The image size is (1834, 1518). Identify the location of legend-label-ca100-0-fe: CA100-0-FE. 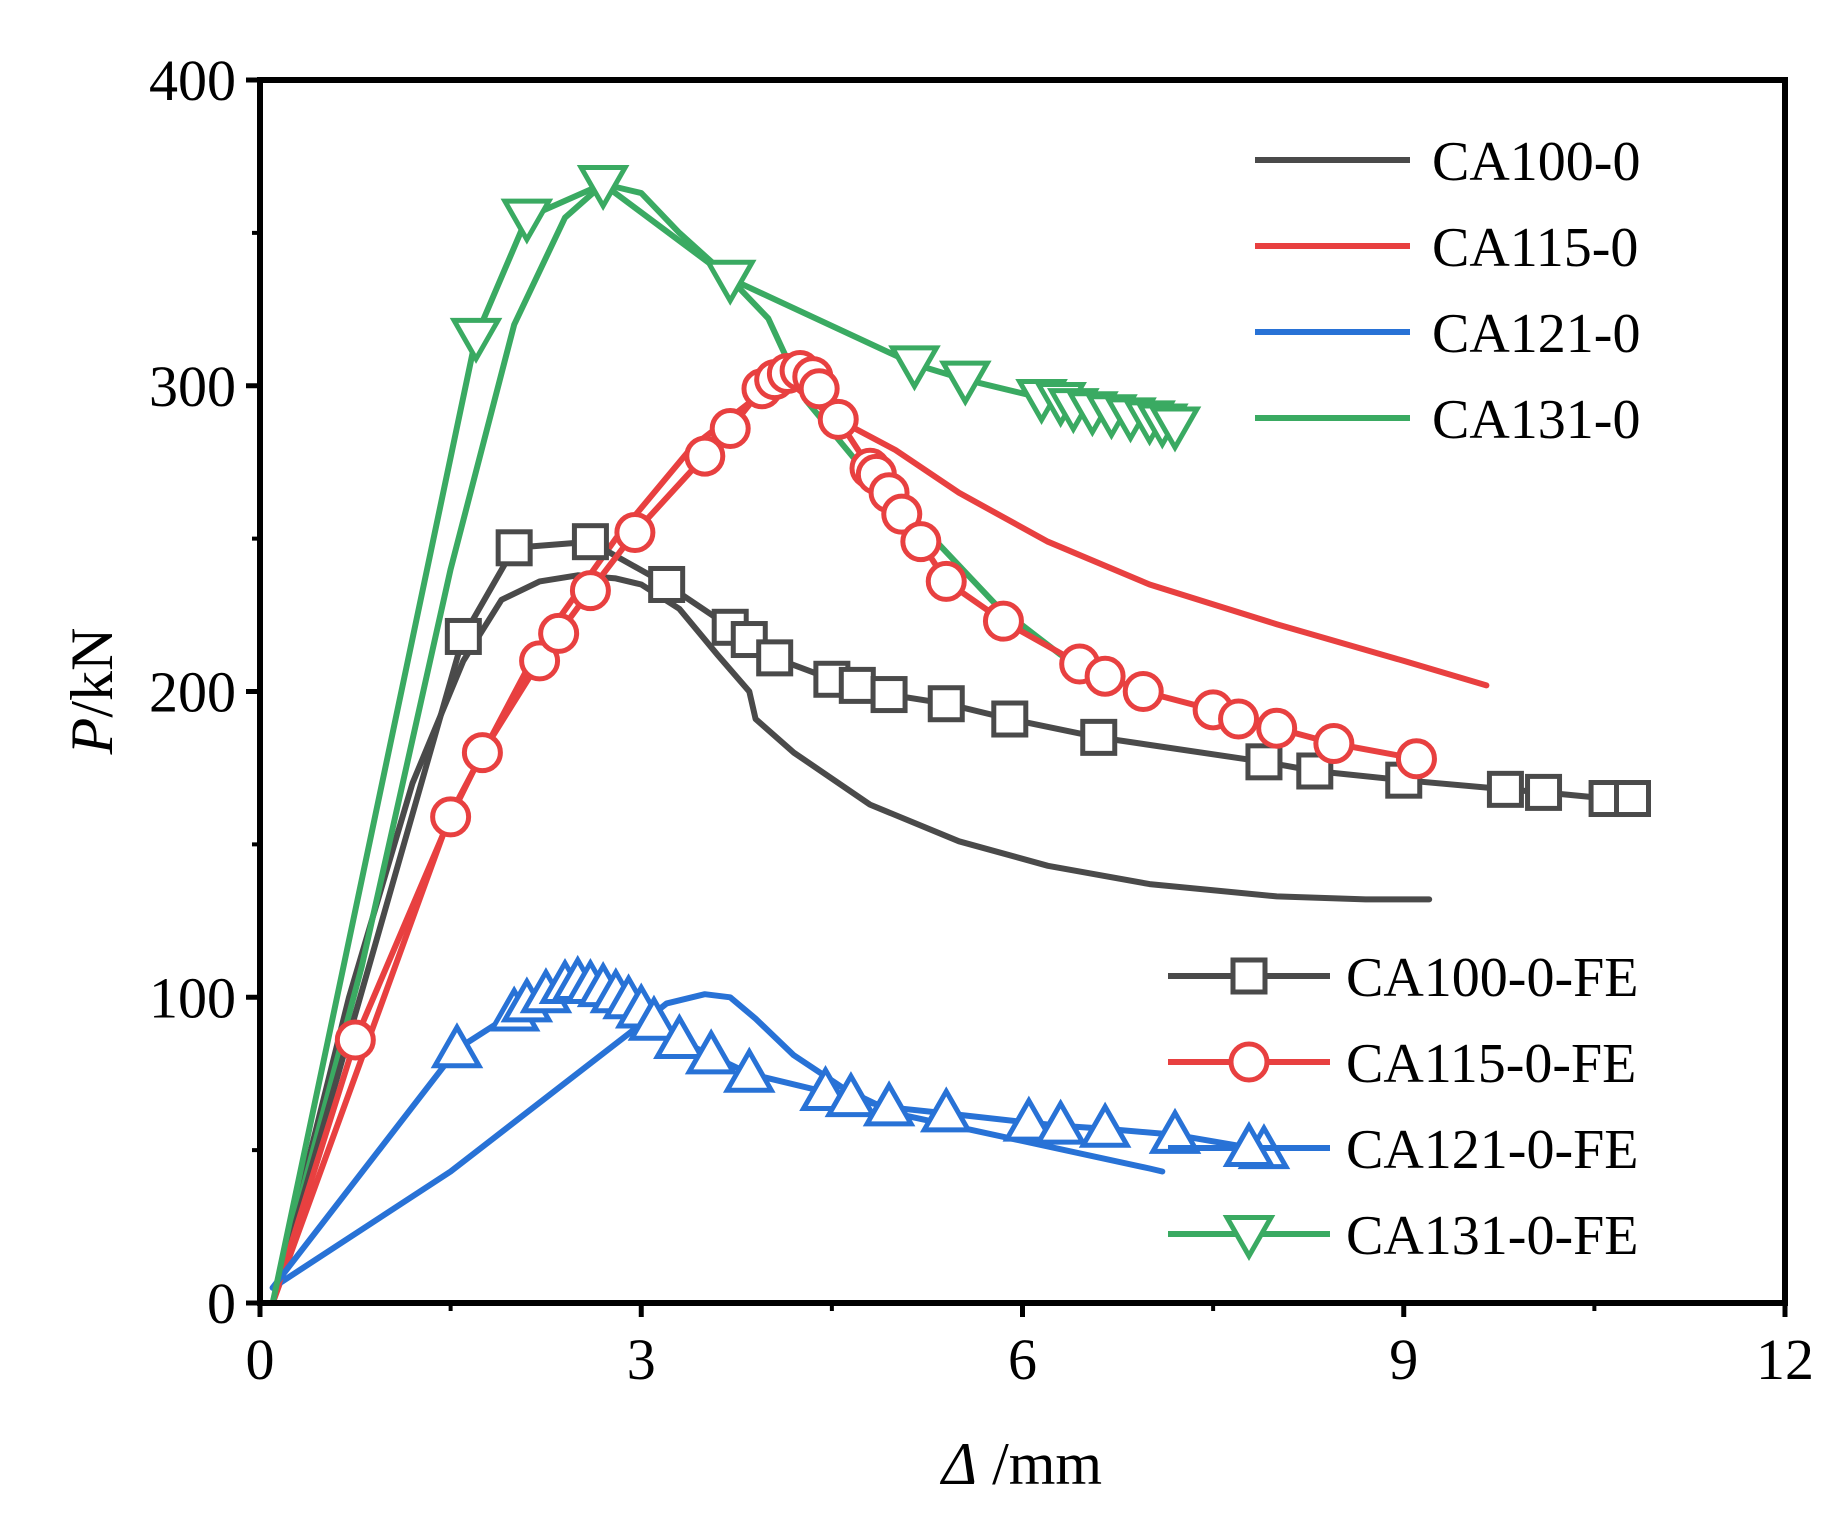
(1492, 978).